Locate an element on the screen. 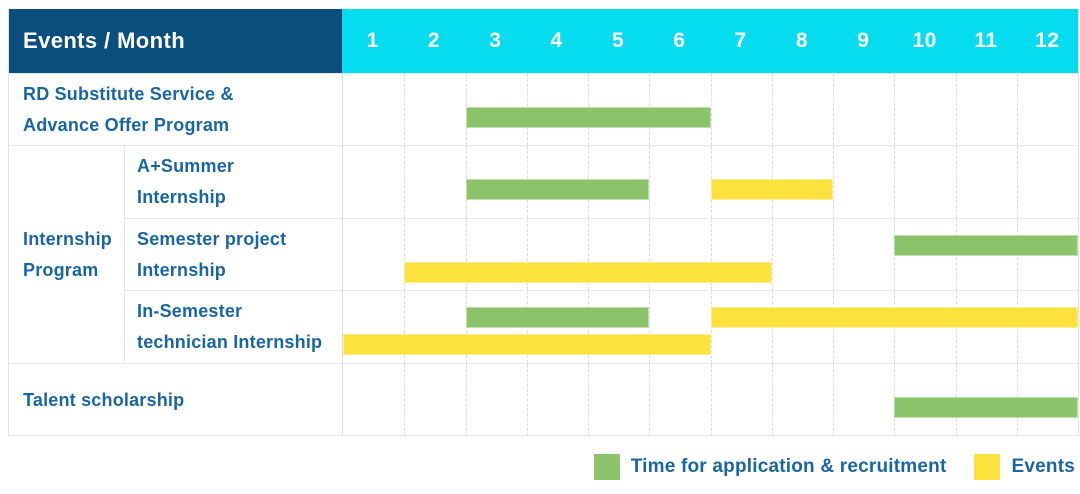 This screenshot has height=494, width=1080. event-label: In-Semester technician Internship is located at coordinates (233, 327).